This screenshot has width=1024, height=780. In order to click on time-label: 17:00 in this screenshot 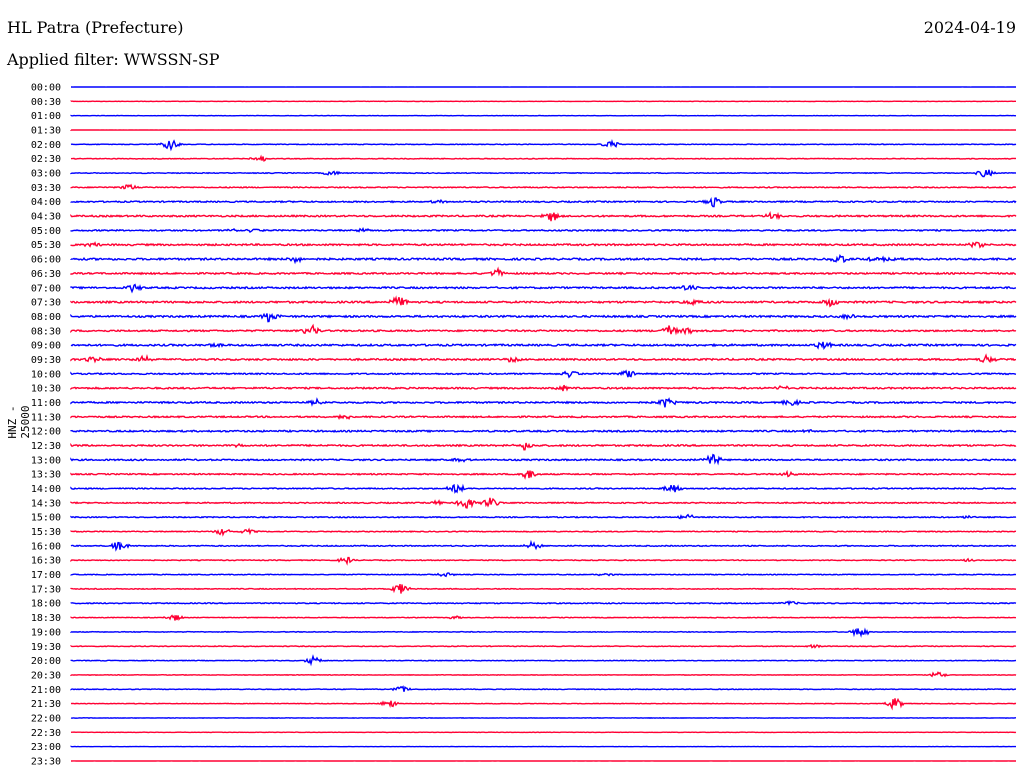, I will do `click(46, 575)`.